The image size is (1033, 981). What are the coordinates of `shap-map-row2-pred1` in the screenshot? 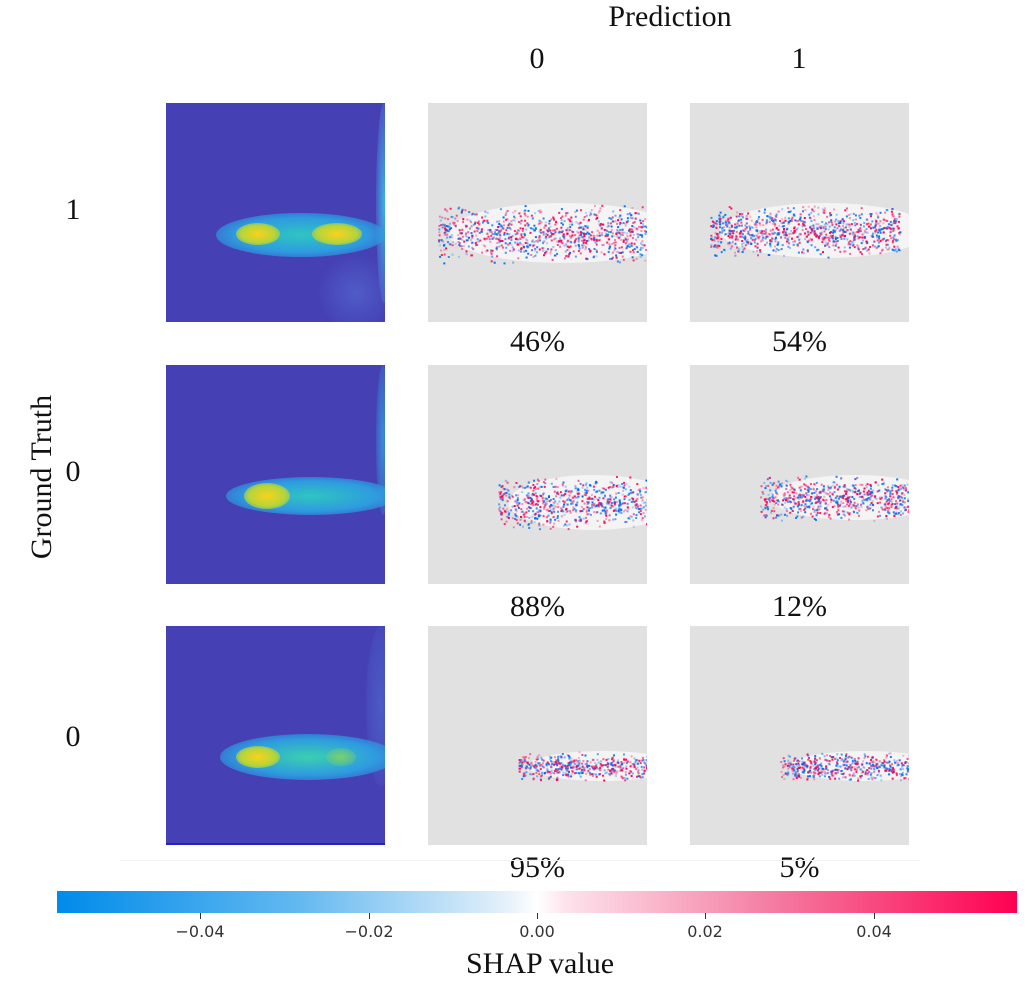 It's located at (799, 474).